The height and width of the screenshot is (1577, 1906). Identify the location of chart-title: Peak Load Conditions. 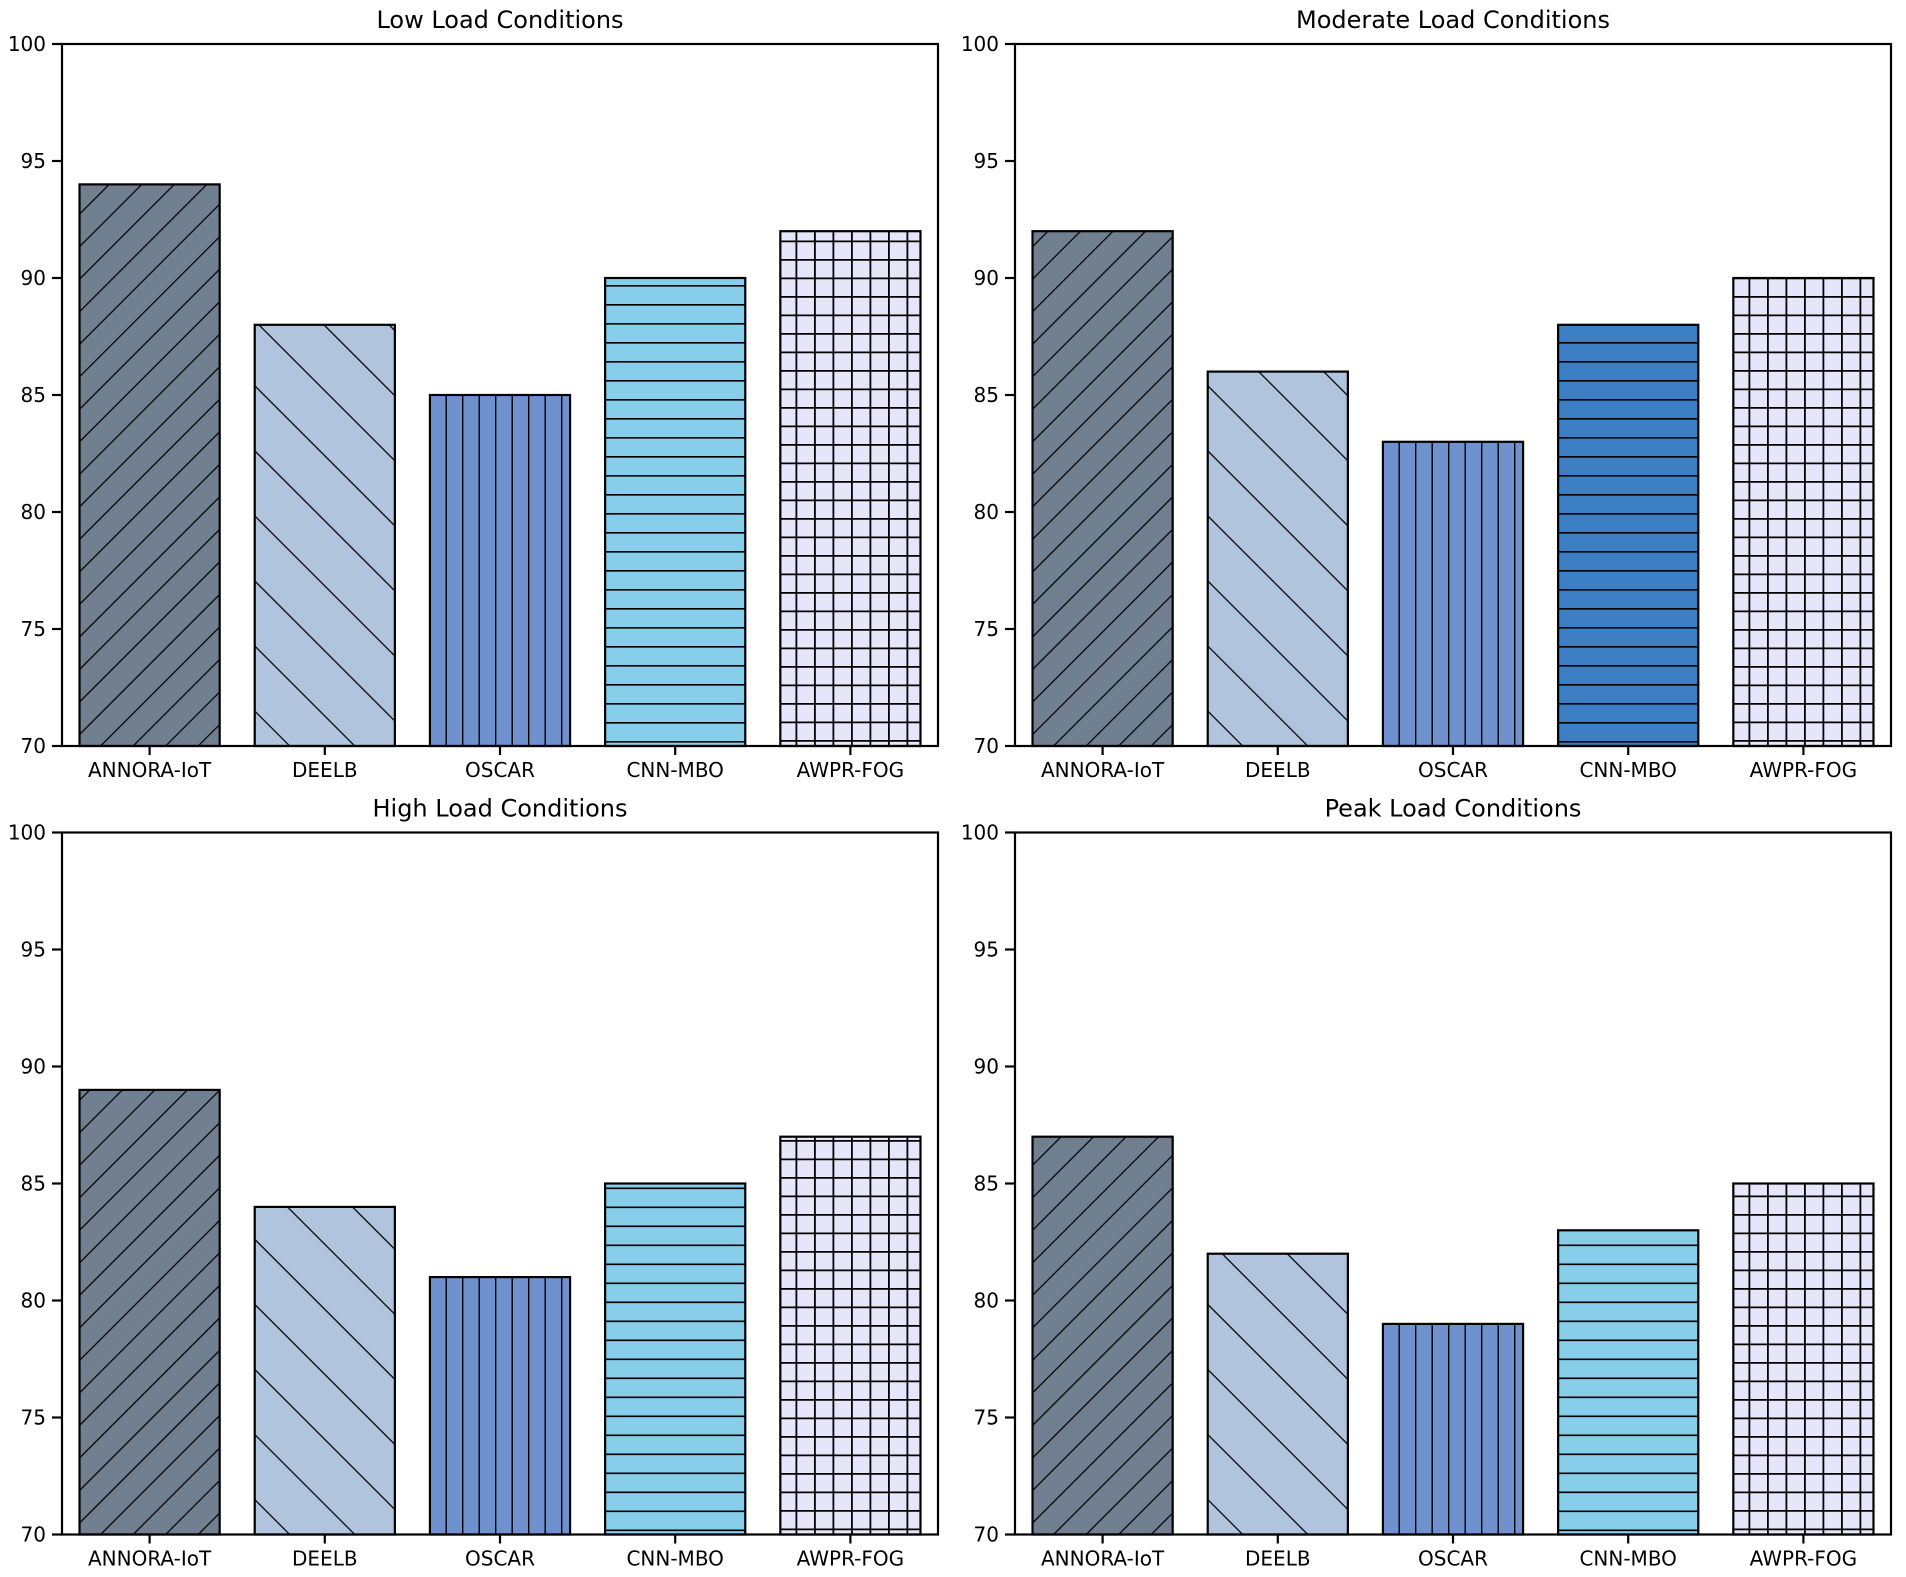
(1453, 809).